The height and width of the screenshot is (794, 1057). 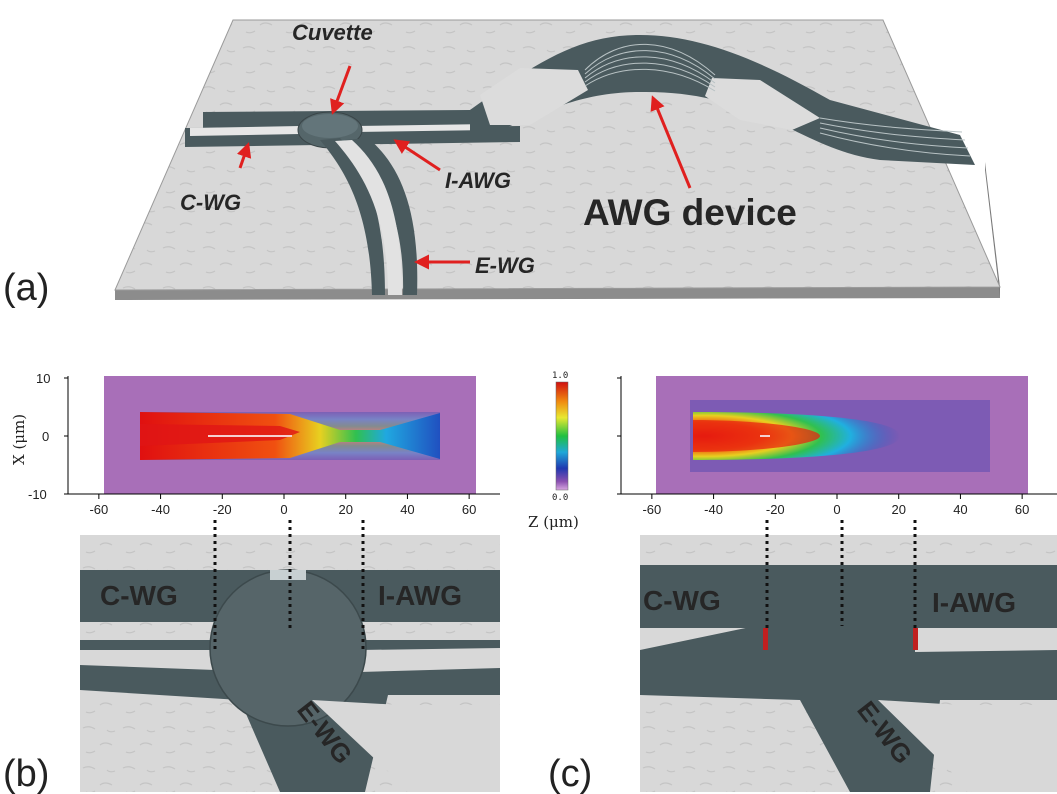 What do you see at coordinates (570, 773) in the screenshot?
I see `panel-label-c: (c)` at bounding box center [570, 773].